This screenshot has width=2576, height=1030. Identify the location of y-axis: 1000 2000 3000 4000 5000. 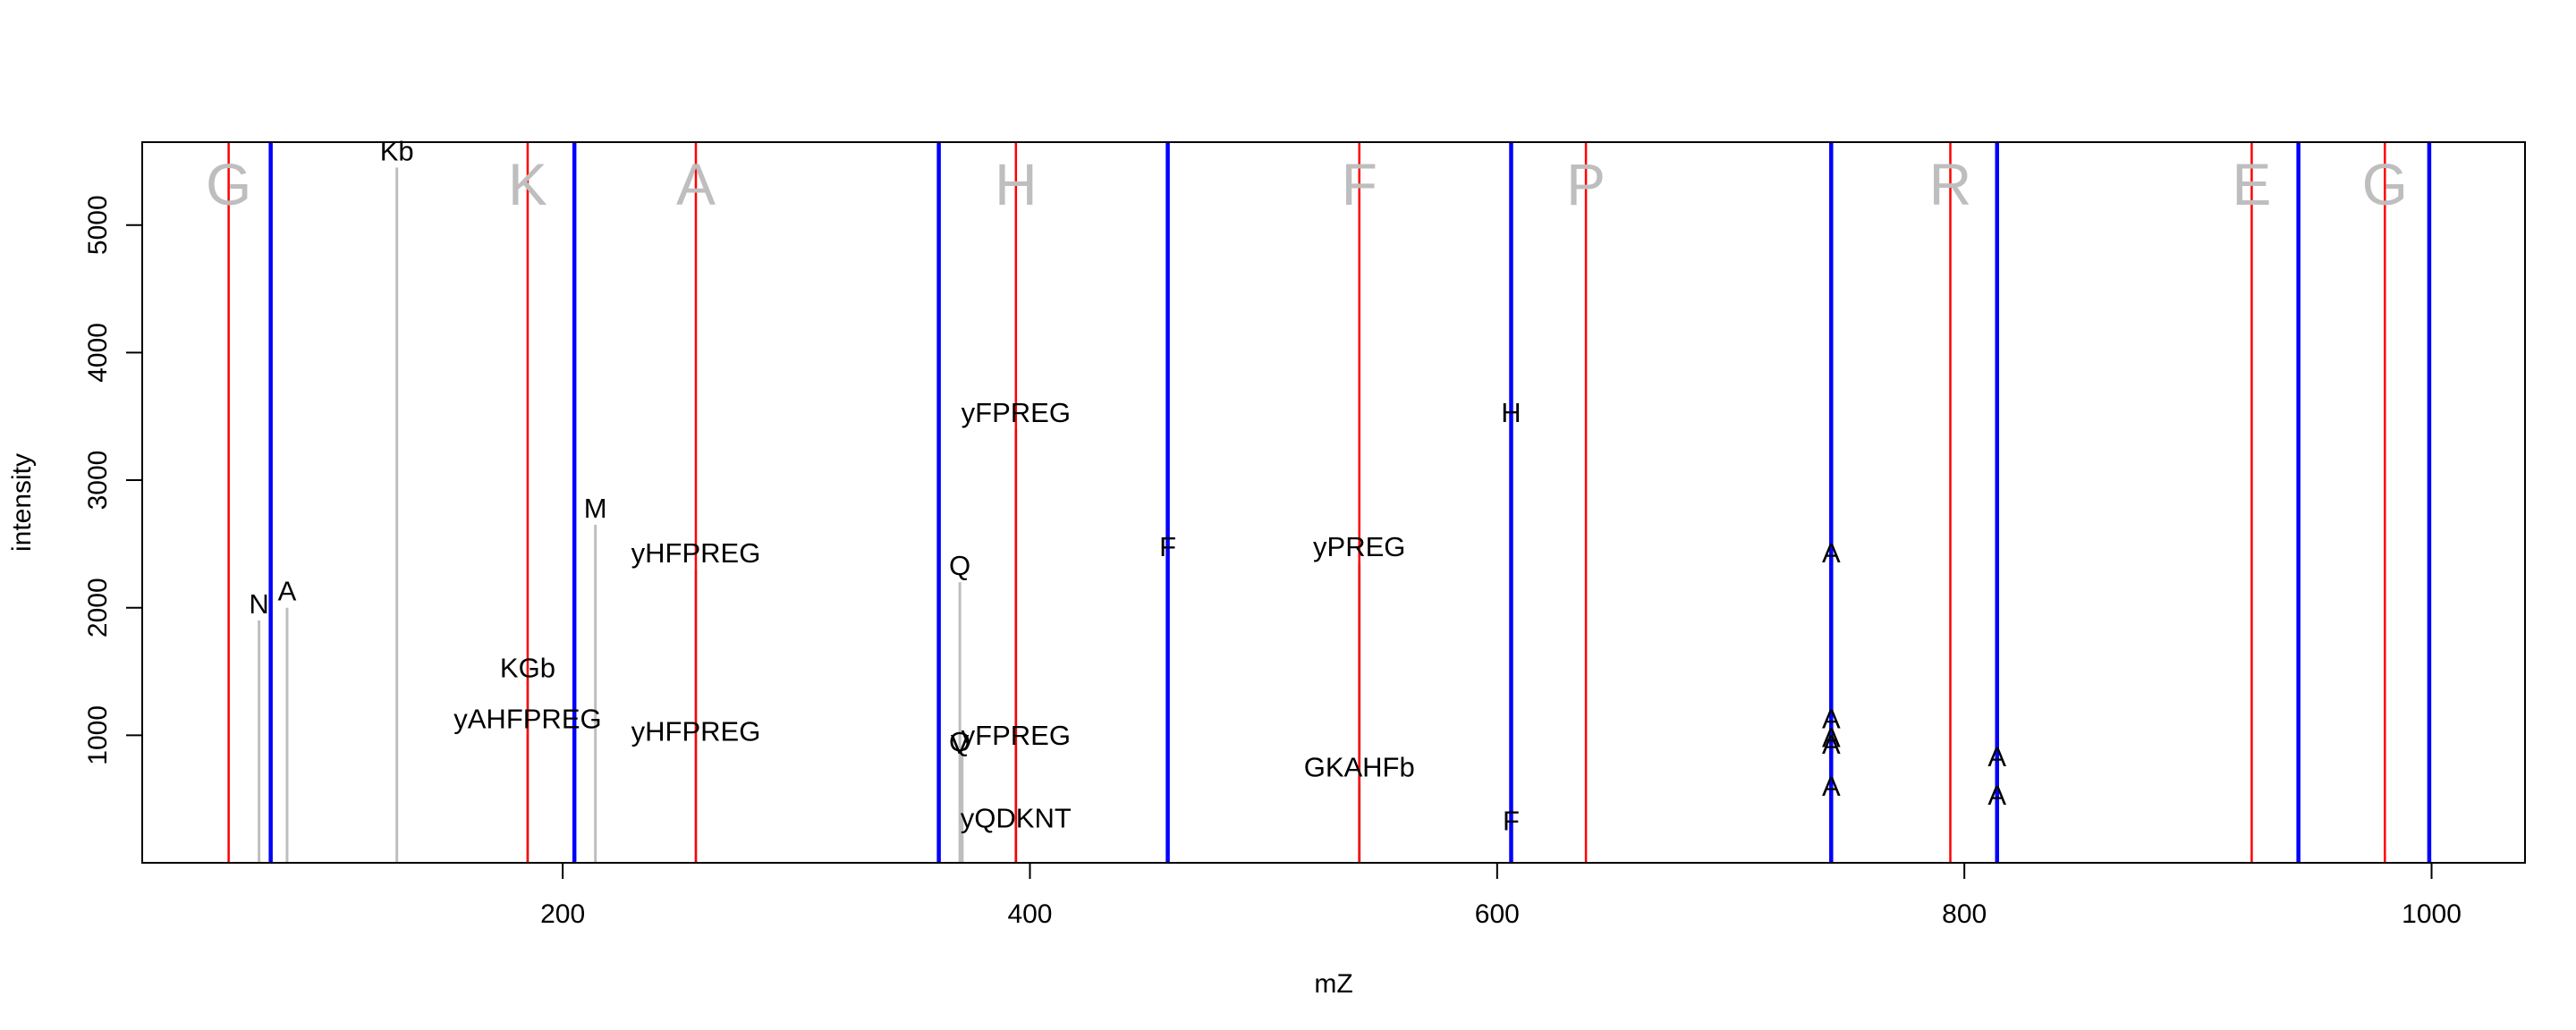
(112, 480).